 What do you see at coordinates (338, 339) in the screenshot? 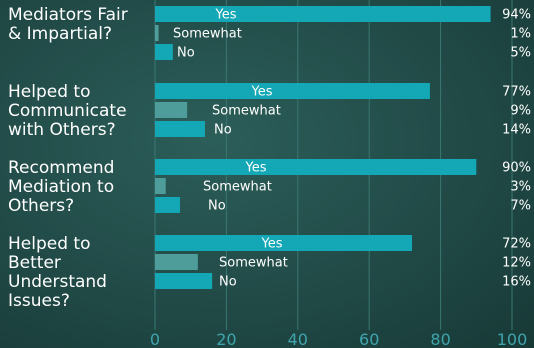
I see `x-axis-ticks: 0 20 40 60 80 100` at bounding box center [338, 339].